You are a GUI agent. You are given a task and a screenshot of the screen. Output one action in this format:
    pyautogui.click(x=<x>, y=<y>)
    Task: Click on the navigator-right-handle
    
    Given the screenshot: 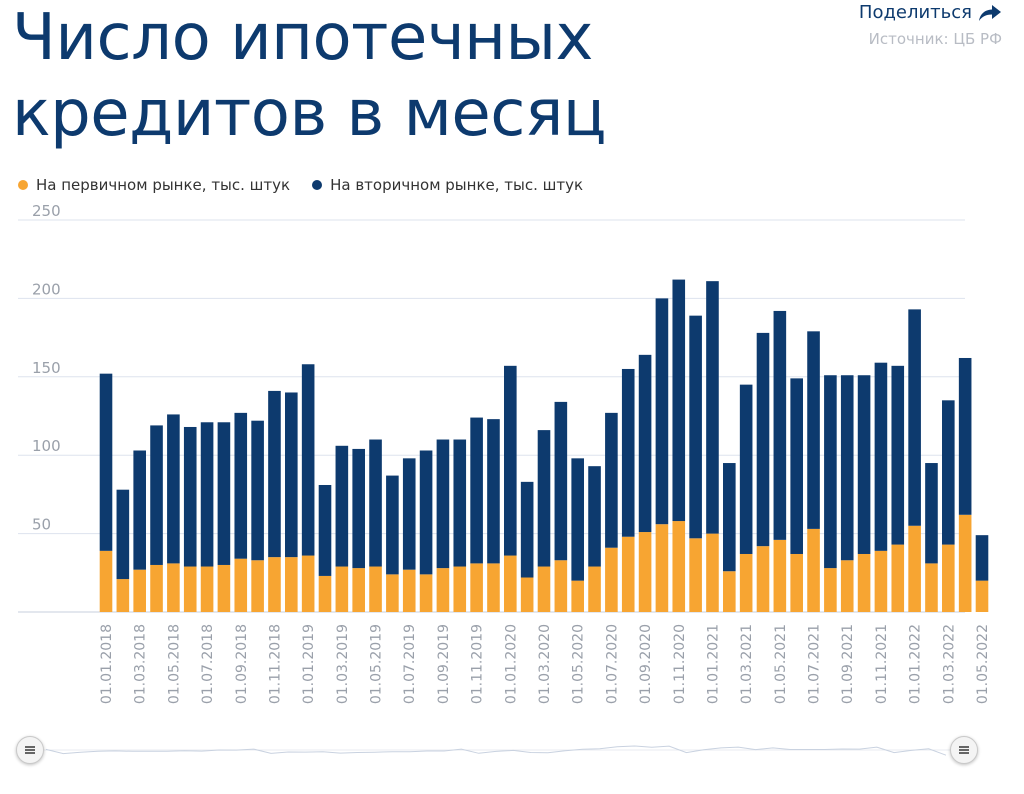 What is the action you would take?
    pyautogui.click(x=964, y=750)
    